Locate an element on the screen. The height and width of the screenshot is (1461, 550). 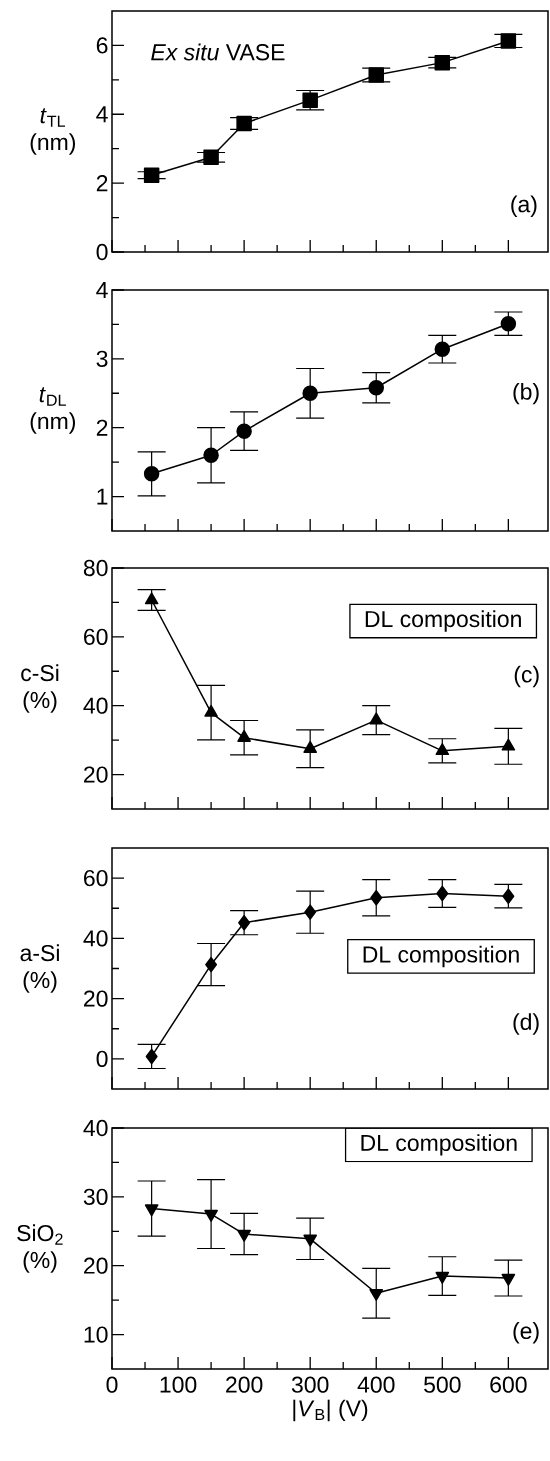
annotation: (d) is located at coordinates (526, 1024).